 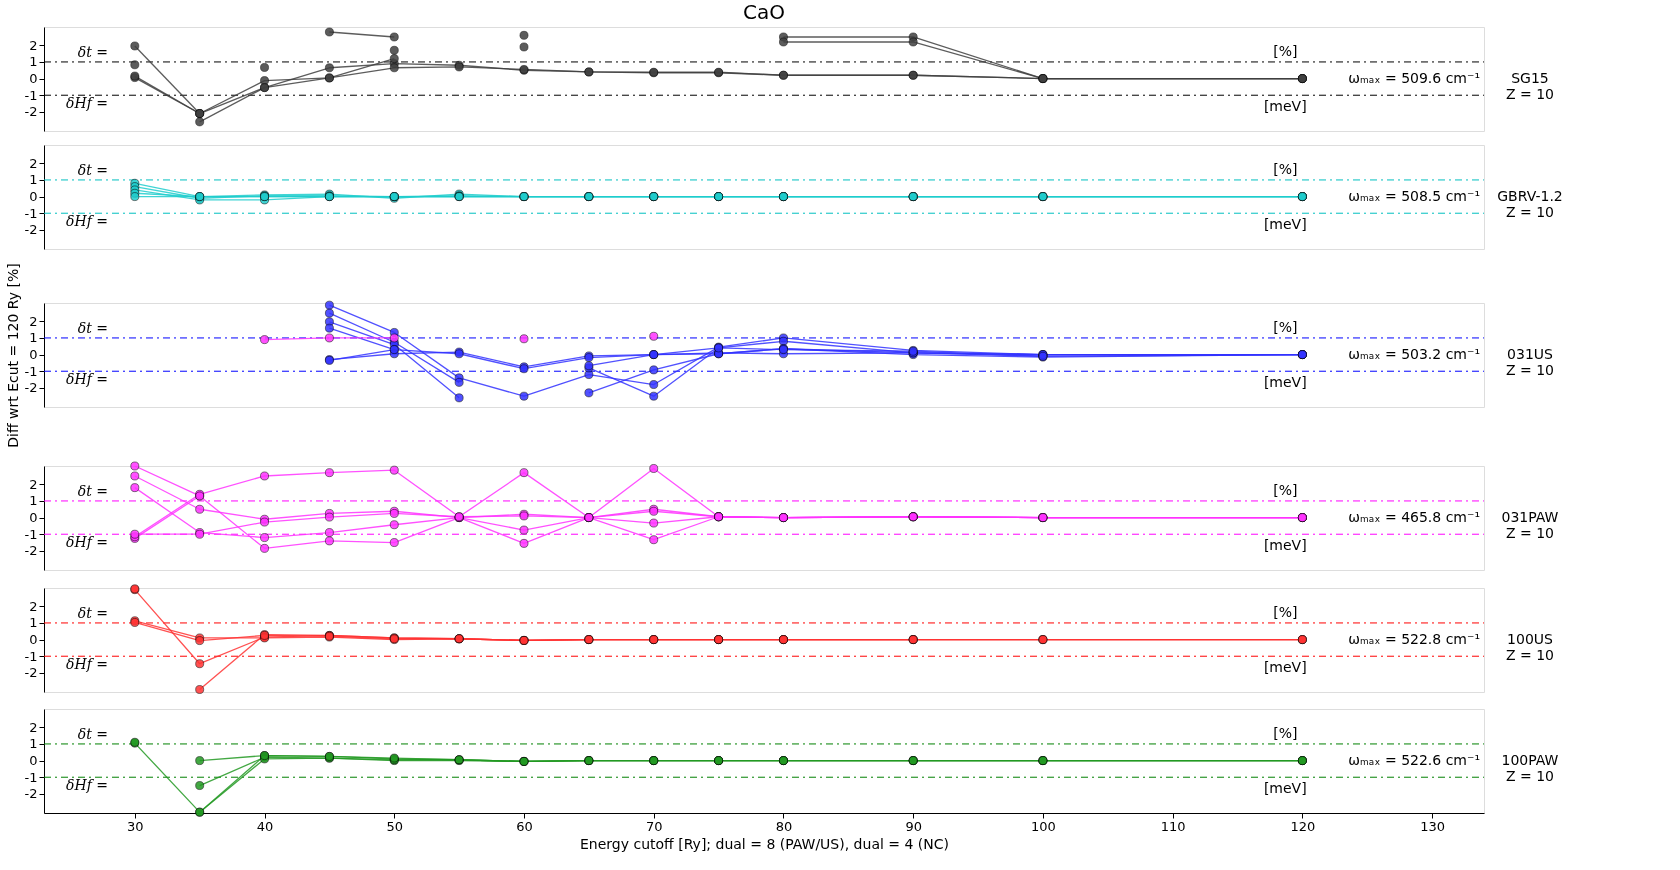 I want to click on x-tick-label: 40, so click(x=265, y=826).